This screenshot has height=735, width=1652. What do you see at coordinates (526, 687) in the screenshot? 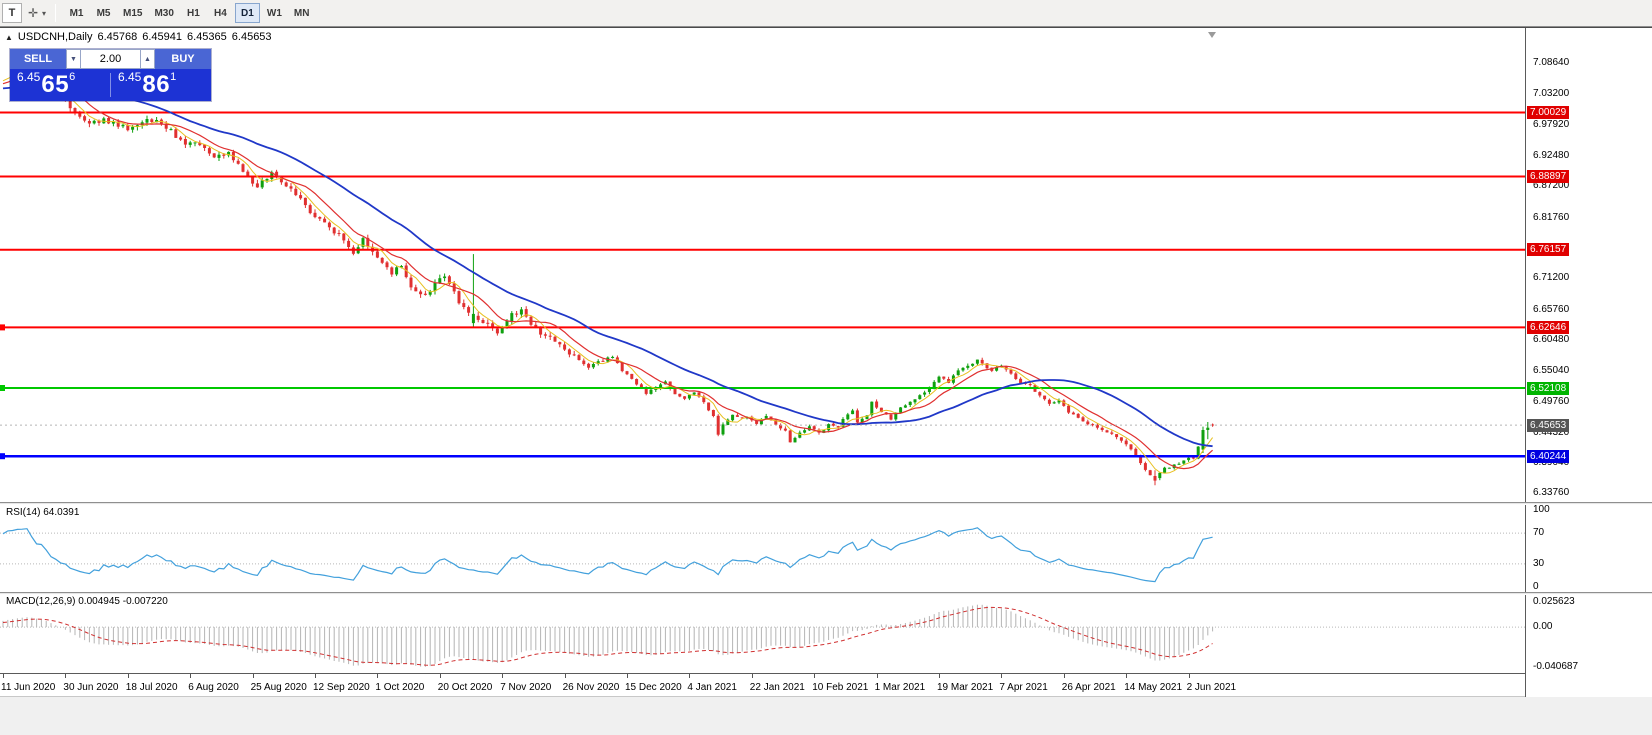
I see `date-axis-label: 7 Nov 2020` at bounding box center [526, 687].